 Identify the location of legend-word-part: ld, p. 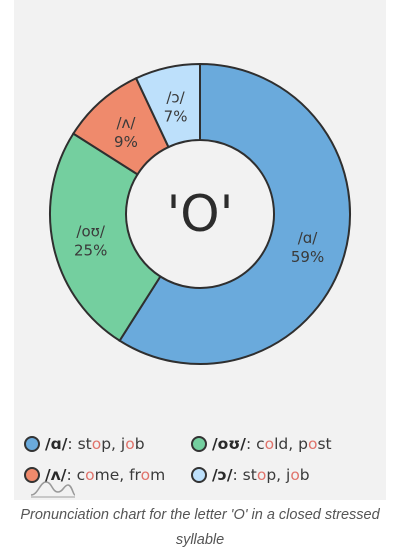
(291, 443).